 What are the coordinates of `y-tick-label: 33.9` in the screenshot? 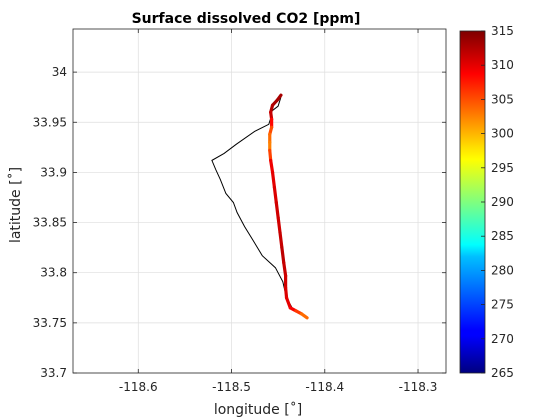 It's located at (53, 172).